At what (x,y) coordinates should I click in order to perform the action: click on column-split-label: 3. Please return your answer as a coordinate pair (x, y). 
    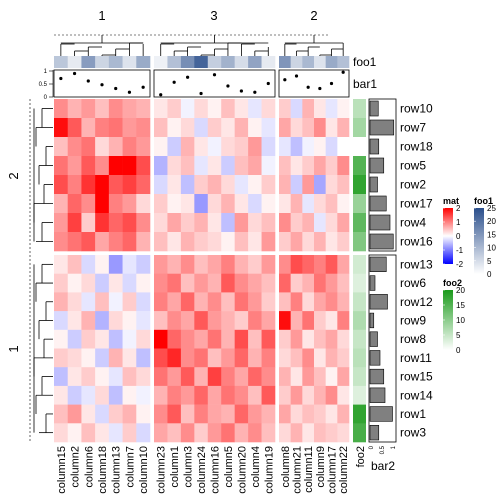
    Looking at the image, I should click on (213, 15).